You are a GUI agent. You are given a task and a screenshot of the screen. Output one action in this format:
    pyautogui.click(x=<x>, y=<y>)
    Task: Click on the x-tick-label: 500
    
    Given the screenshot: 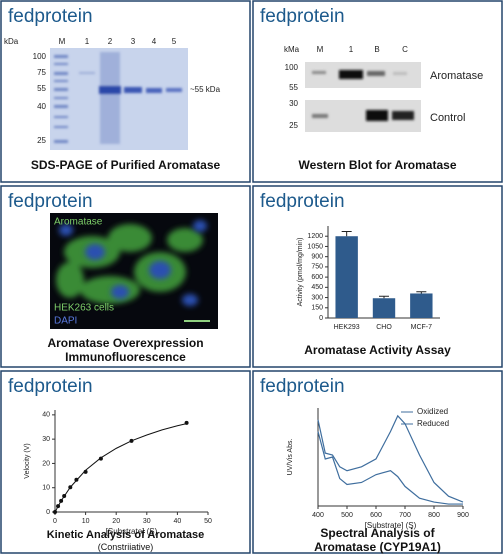 What is the action you would take?
    pyautogui.click(x=347, y=515)
    